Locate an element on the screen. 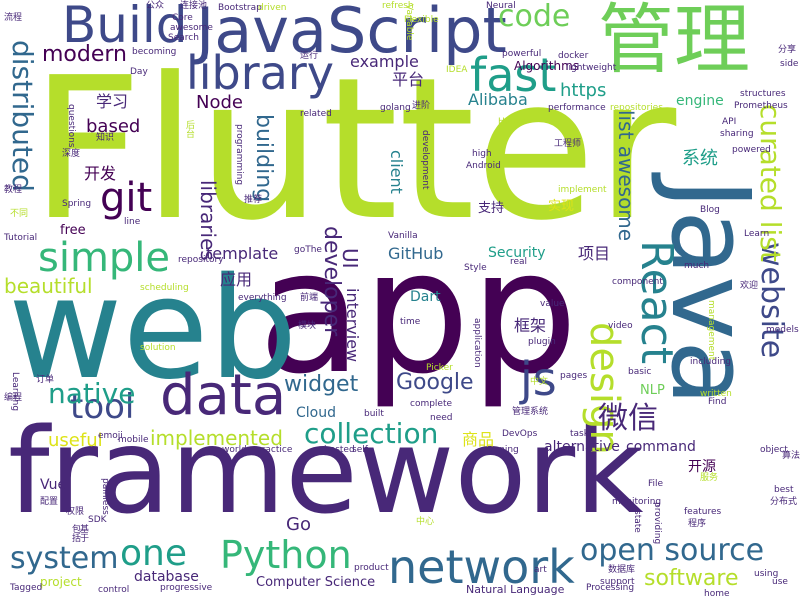 This screenshot has width=800, height=600. word: progressive is located at coordinates (186, 588).